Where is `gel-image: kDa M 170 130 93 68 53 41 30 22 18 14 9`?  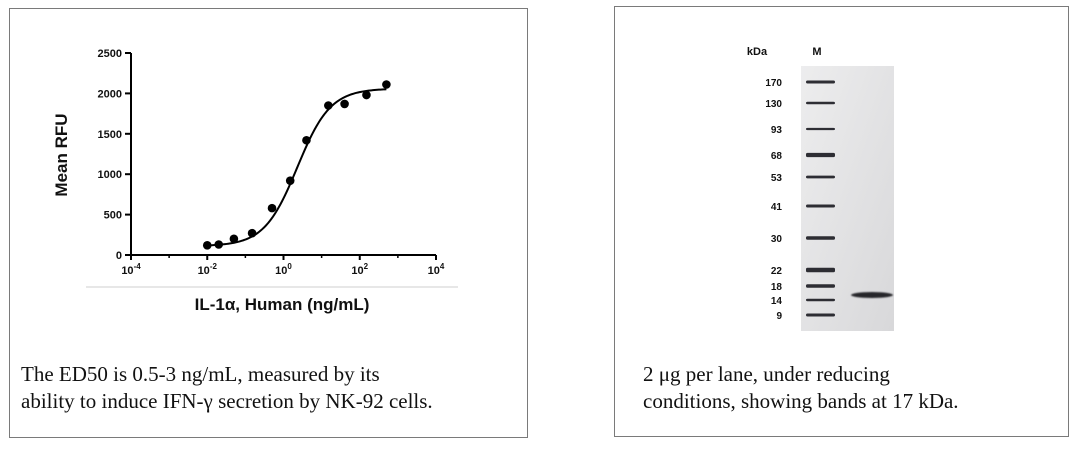
gel-image: kDa M 170 130 93 68 53 41 30 22 18 14 9 is located at coordinates (820, 188).